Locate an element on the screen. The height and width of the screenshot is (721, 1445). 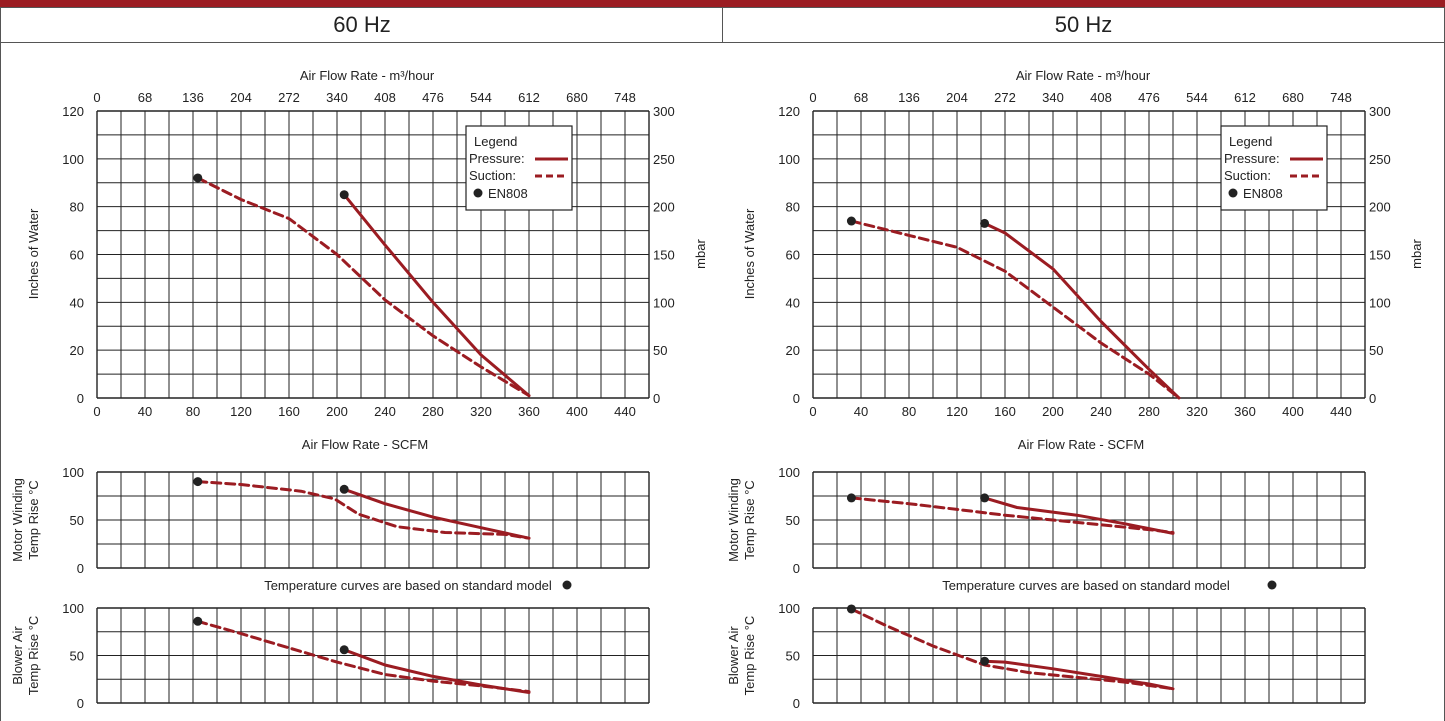
top-tick-label: 340 is located at coordinates (337, 97).